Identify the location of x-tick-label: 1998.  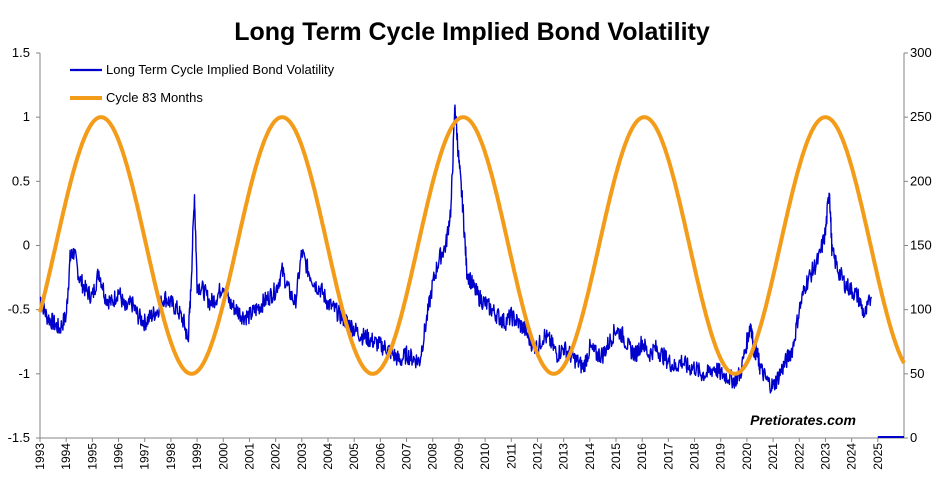
(171, 456).